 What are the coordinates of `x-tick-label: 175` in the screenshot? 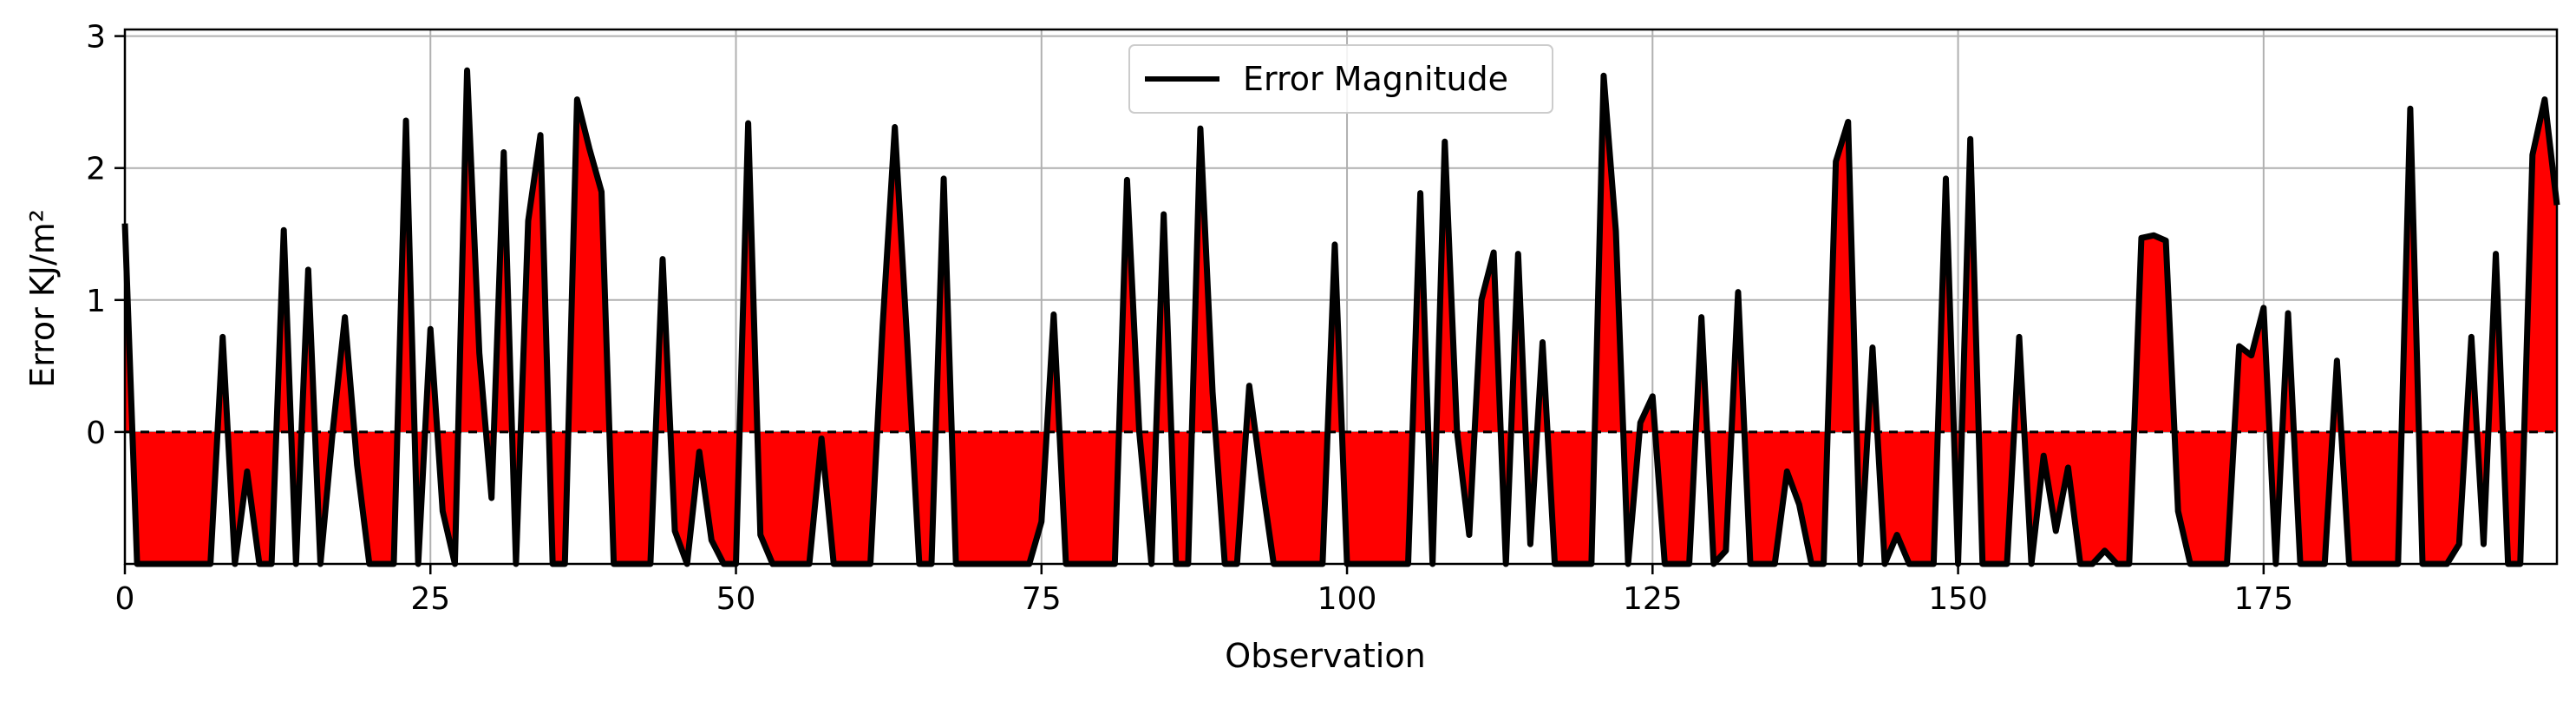 It's located at (2263, 599).